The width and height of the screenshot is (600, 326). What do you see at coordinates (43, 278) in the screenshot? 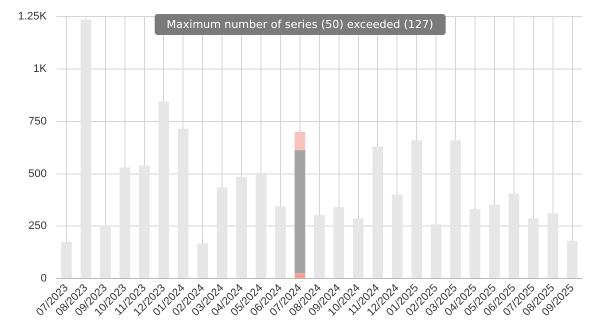
I see `y-tick-label: 0` at bounding box center [43, 278].